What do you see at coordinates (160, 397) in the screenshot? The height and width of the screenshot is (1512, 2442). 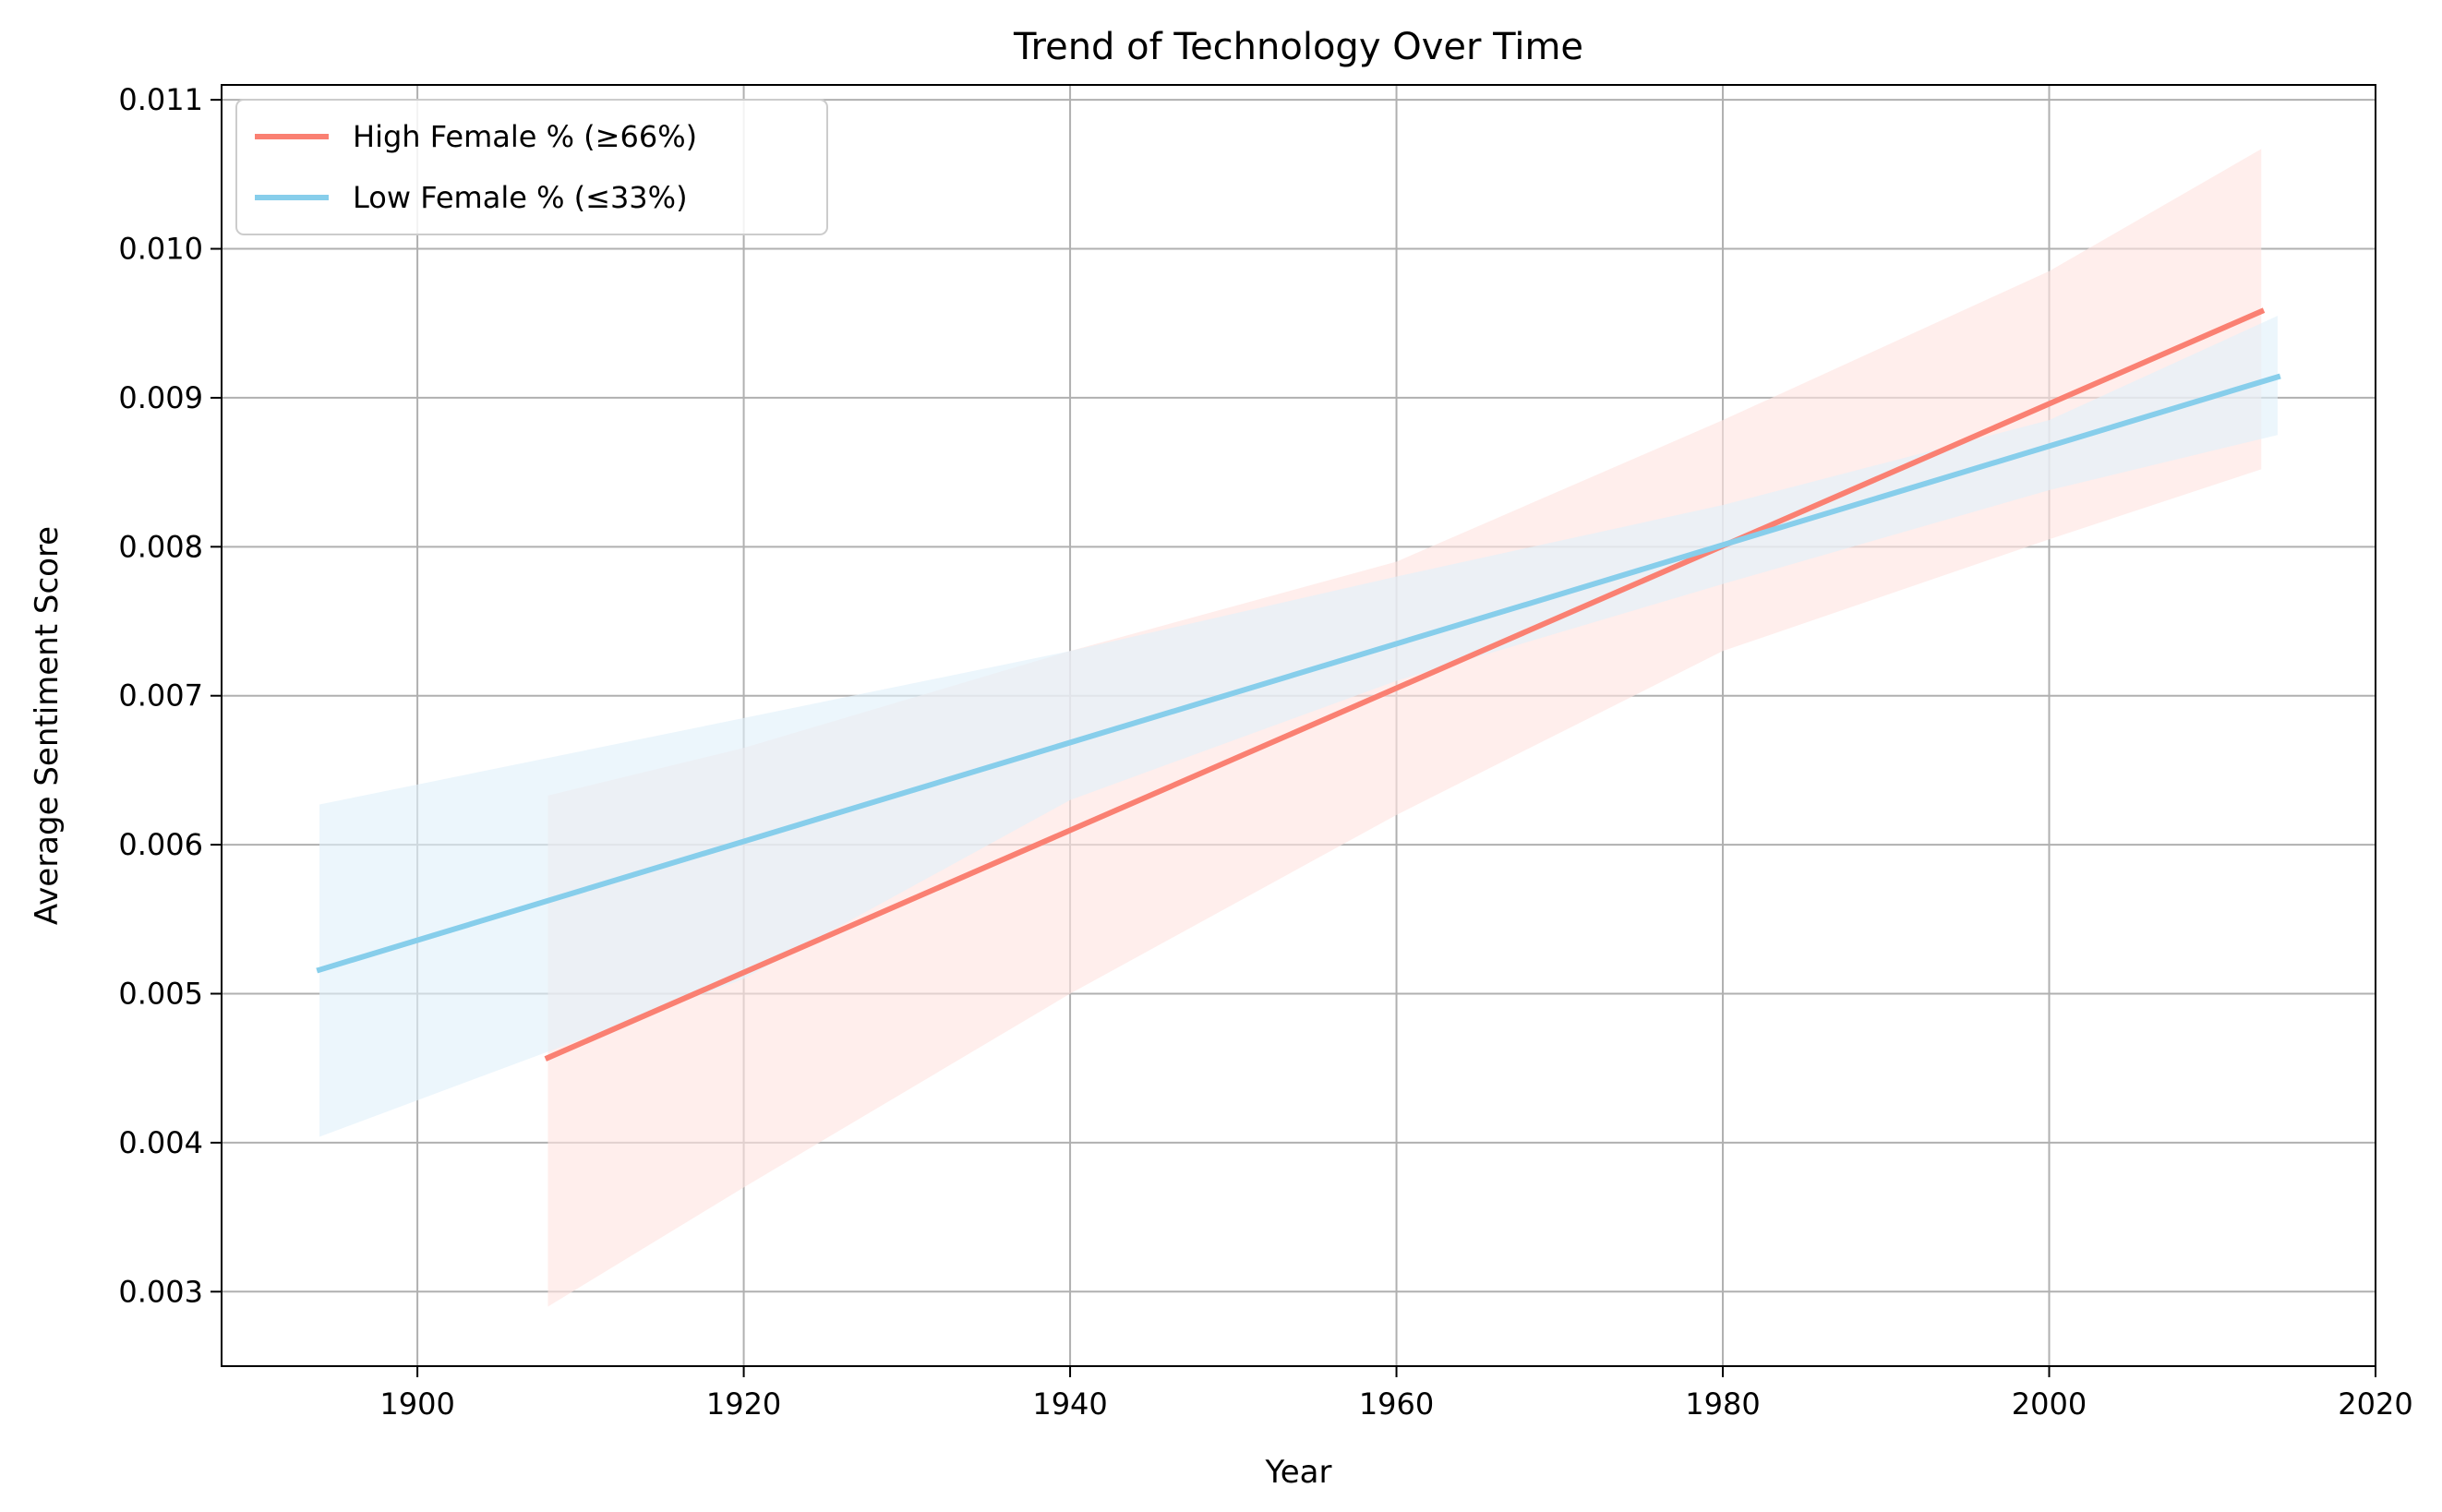 I see `y-tick-label-6: 0.009` at bounding box center [160, 397].